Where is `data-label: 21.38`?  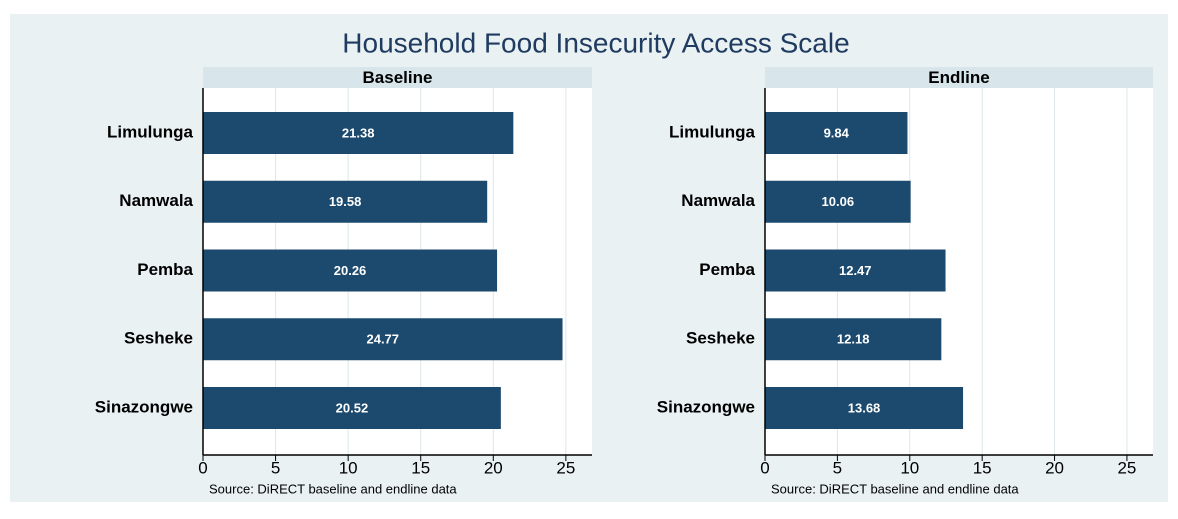
data-label: 21.38 is located at coordinates (358, 132).